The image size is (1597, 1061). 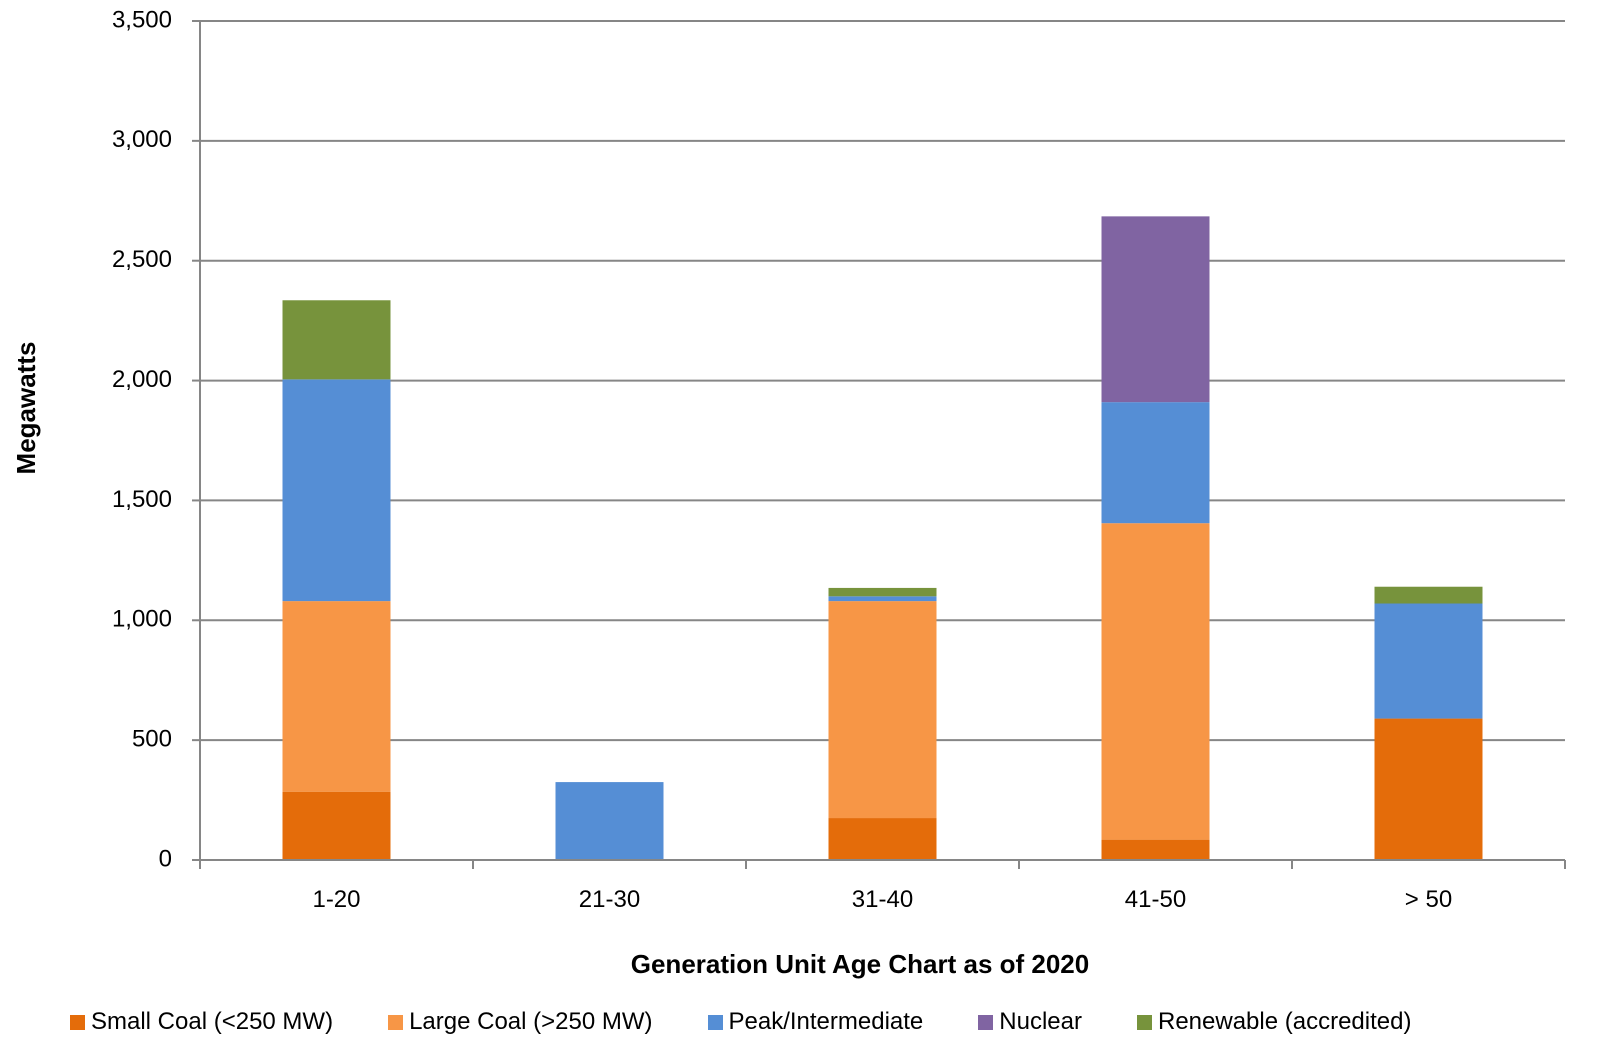 What do you see at coordinates (165, 858) in the screenshot?
I see `y-tick-label: 0` at bounding box center [165, 858].